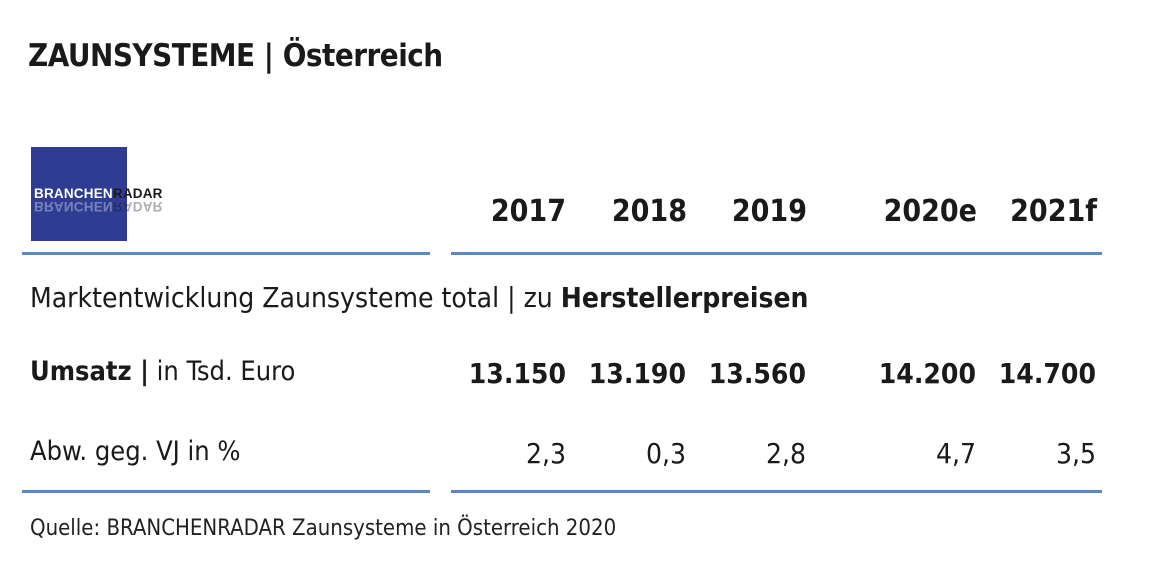  I want to click on umsatz-2017: 13.150, so click(517, 373).